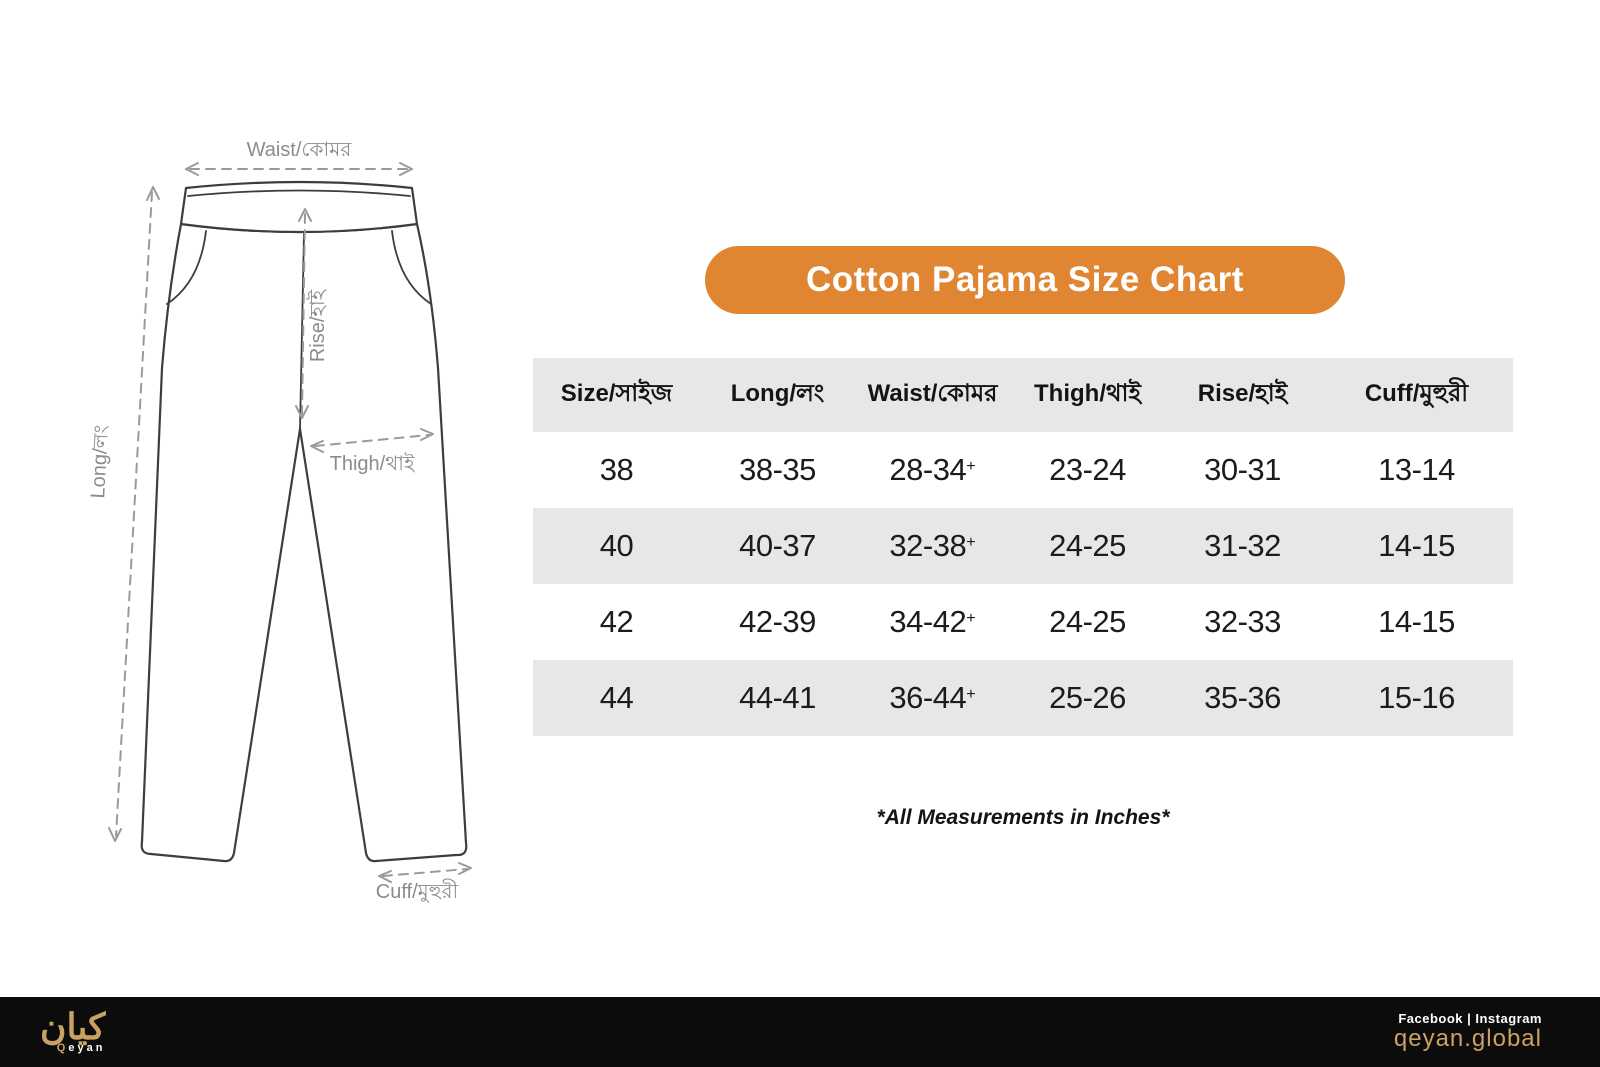 The image size is (1600, 1067). Describe the element at coordinates (1023, 622) in the screenshot. I see `table-row: 42 42-39 34-42+ 24-25 32-33 14-15` at that location.